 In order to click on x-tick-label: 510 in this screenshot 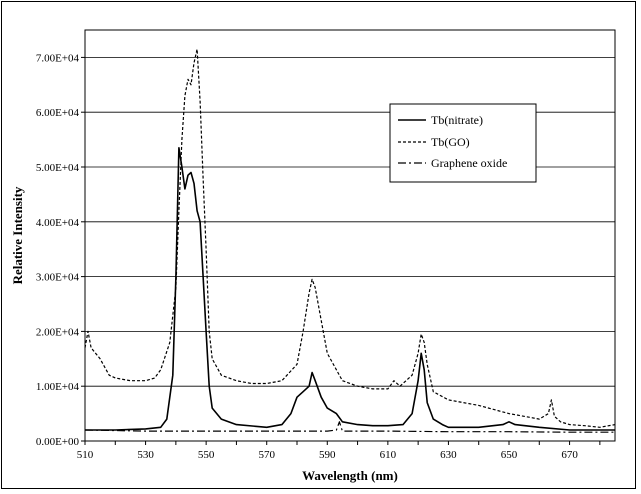, I will do `click(85, 455)`.